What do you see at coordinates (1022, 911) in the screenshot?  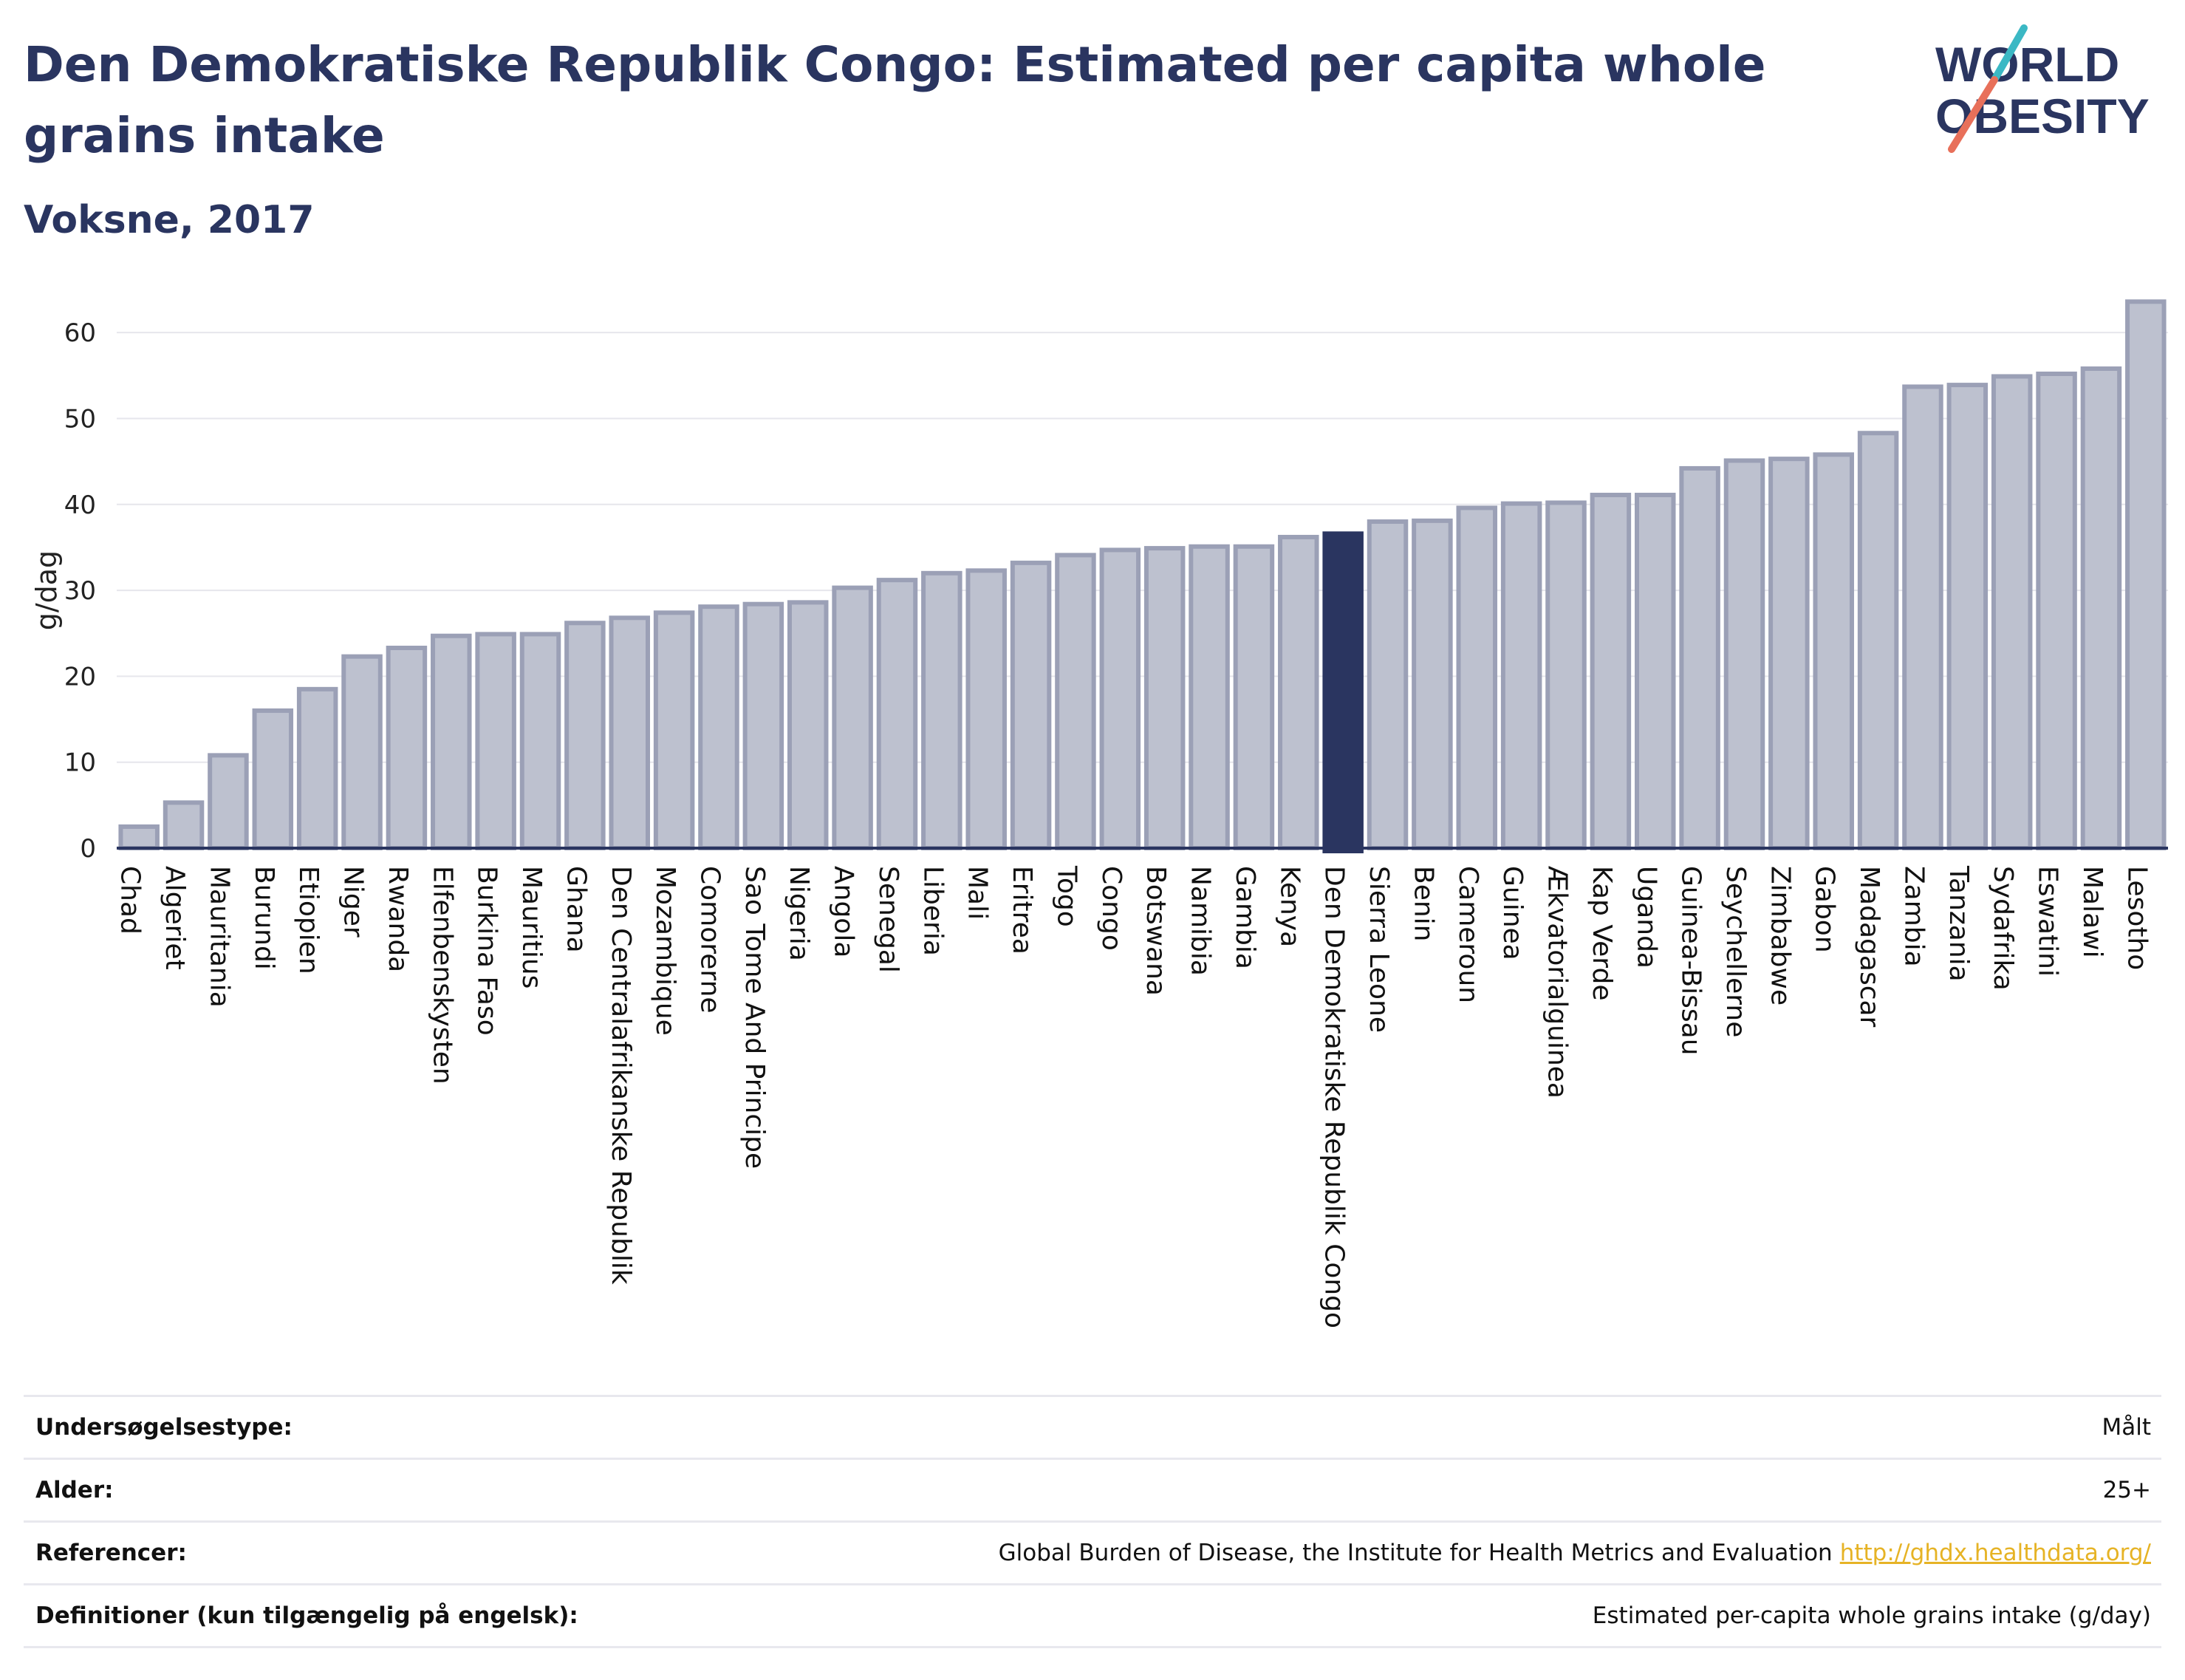 I see `x-tick-label: Eritrea` at bounding box center [1022, 911].